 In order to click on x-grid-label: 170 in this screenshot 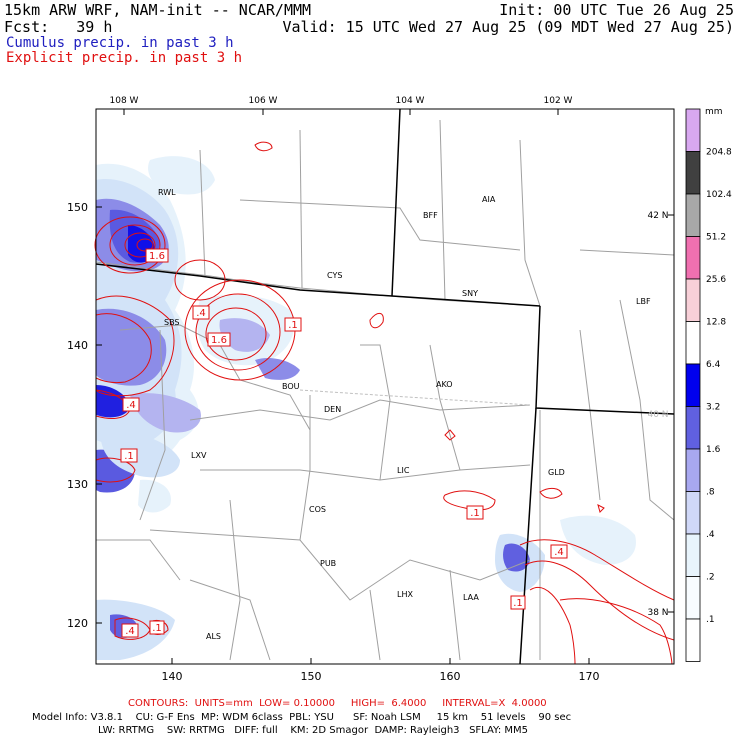, I will do `click(589, 676)`.